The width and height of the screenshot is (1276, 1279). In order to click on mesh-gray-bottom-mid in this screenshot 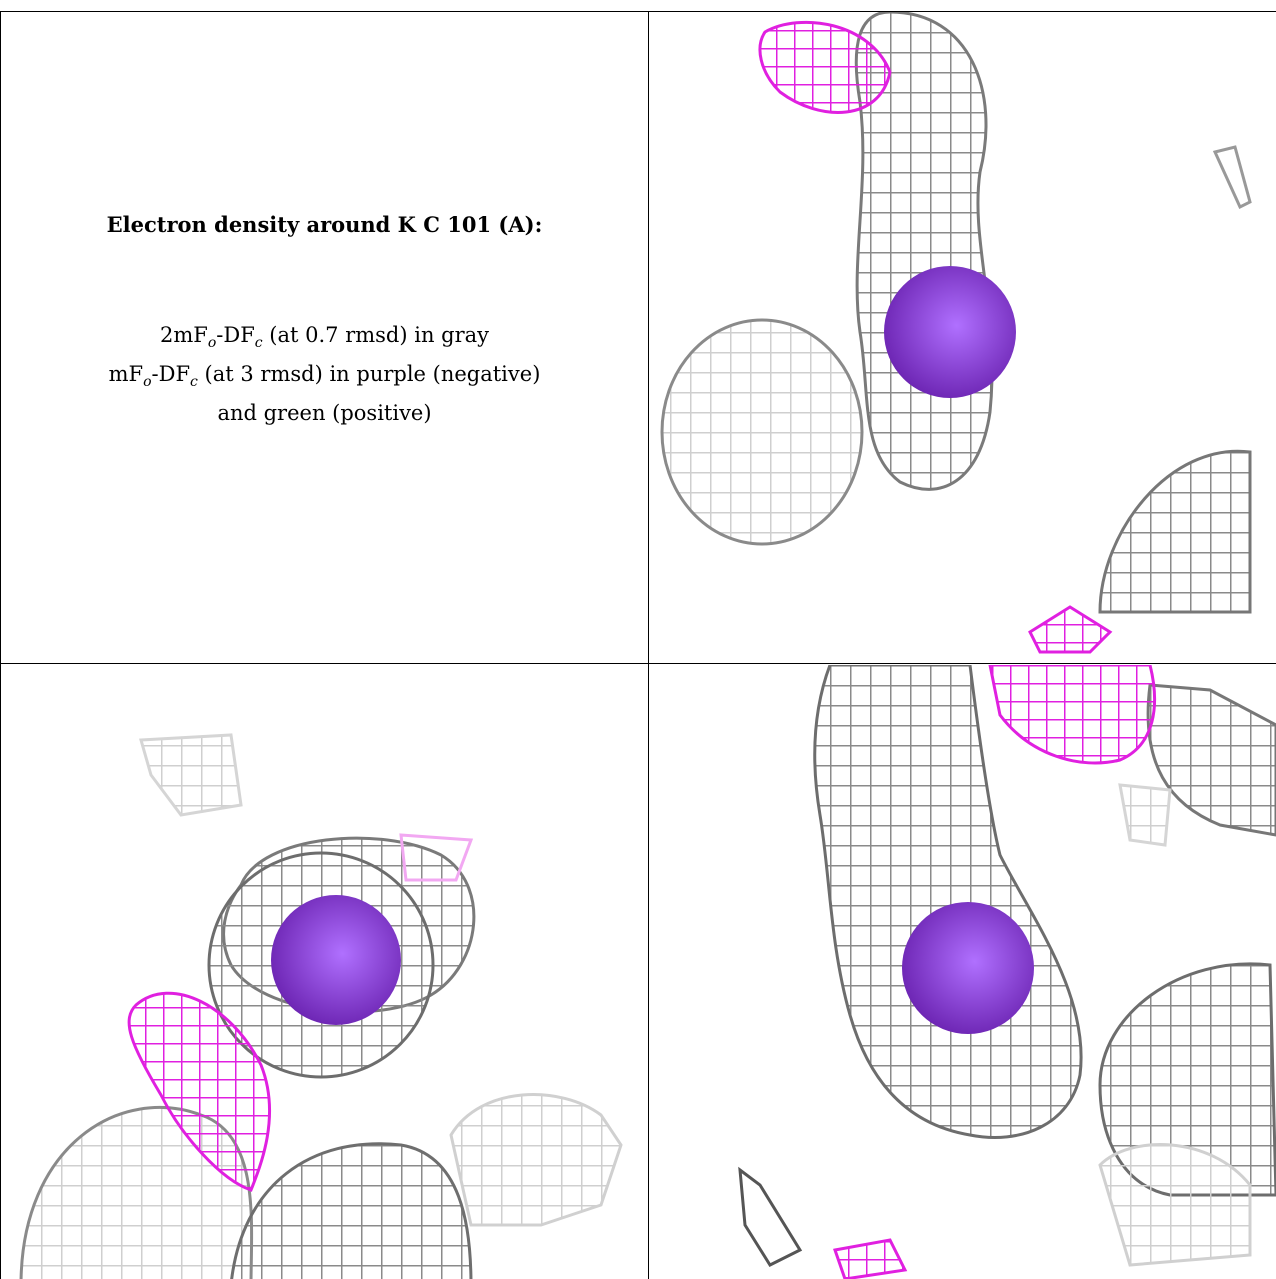, I will do `click(351, 1210)`.